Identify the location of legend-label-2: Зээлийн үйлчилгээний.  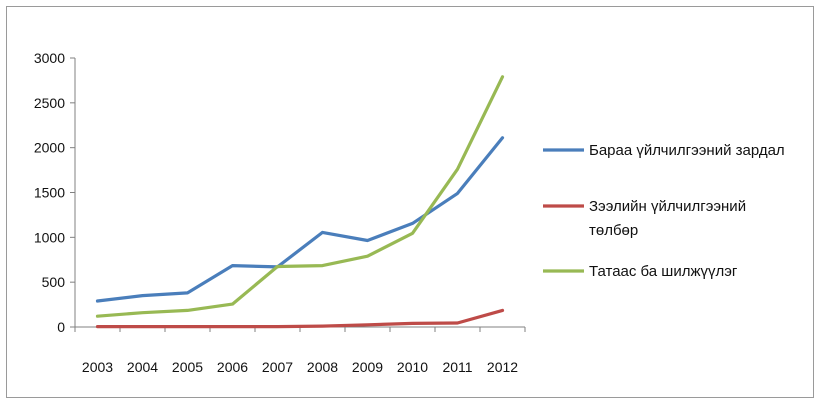
(667, 206).